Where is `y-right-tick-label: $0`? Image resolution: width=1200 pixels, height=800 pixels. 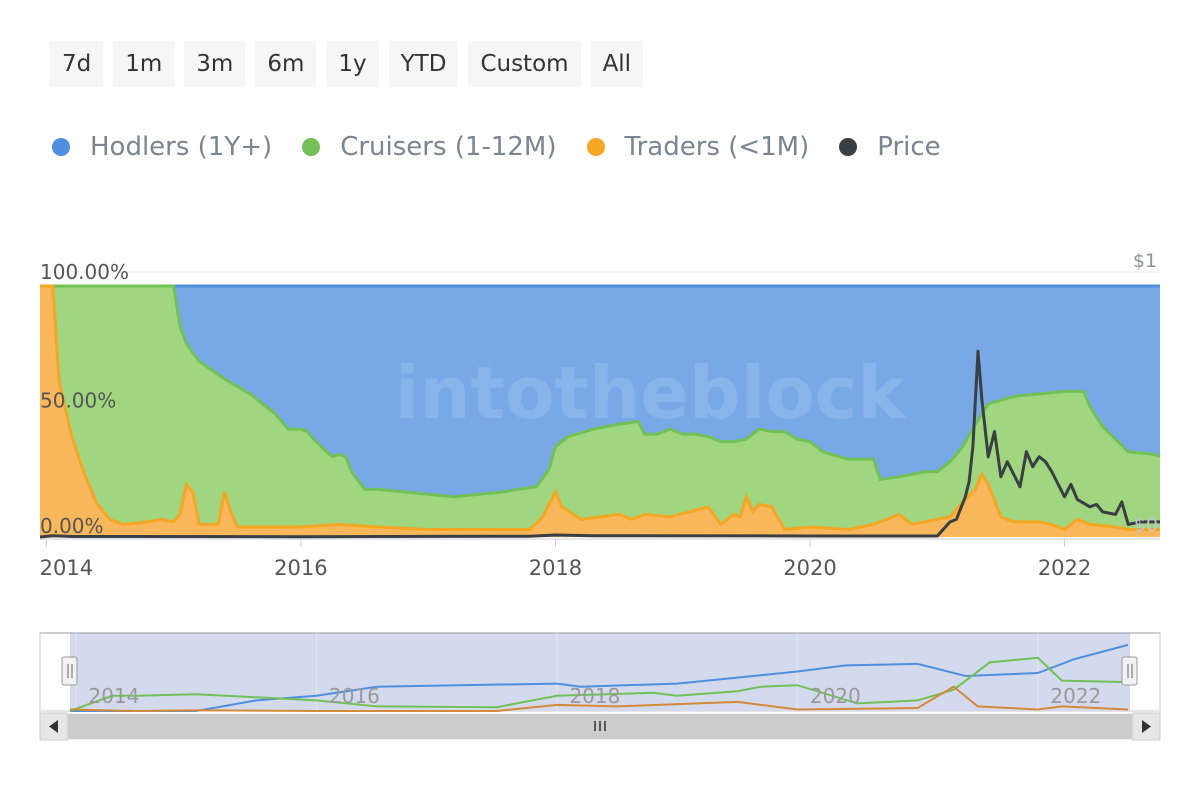 y-right-tick-label: $0 is located at coordinates (1146, 525).